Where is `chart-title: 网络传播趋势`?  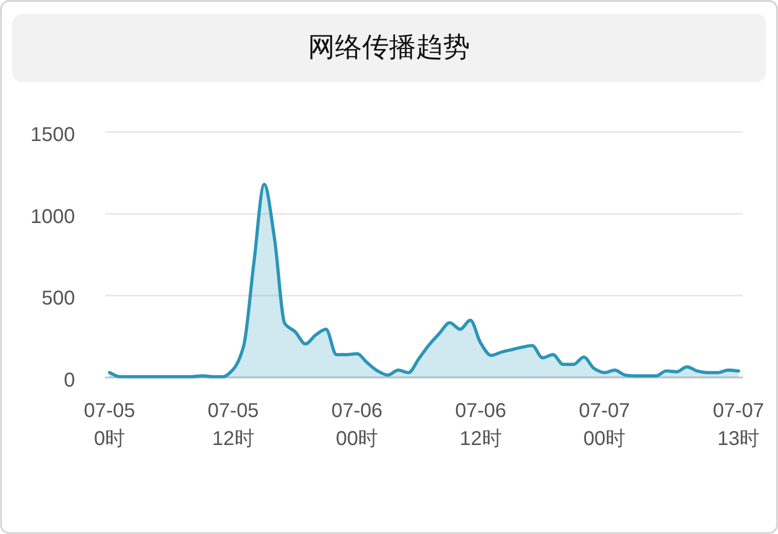 chart-title: 网络传播趋势 is located at coordinates (389, 47).